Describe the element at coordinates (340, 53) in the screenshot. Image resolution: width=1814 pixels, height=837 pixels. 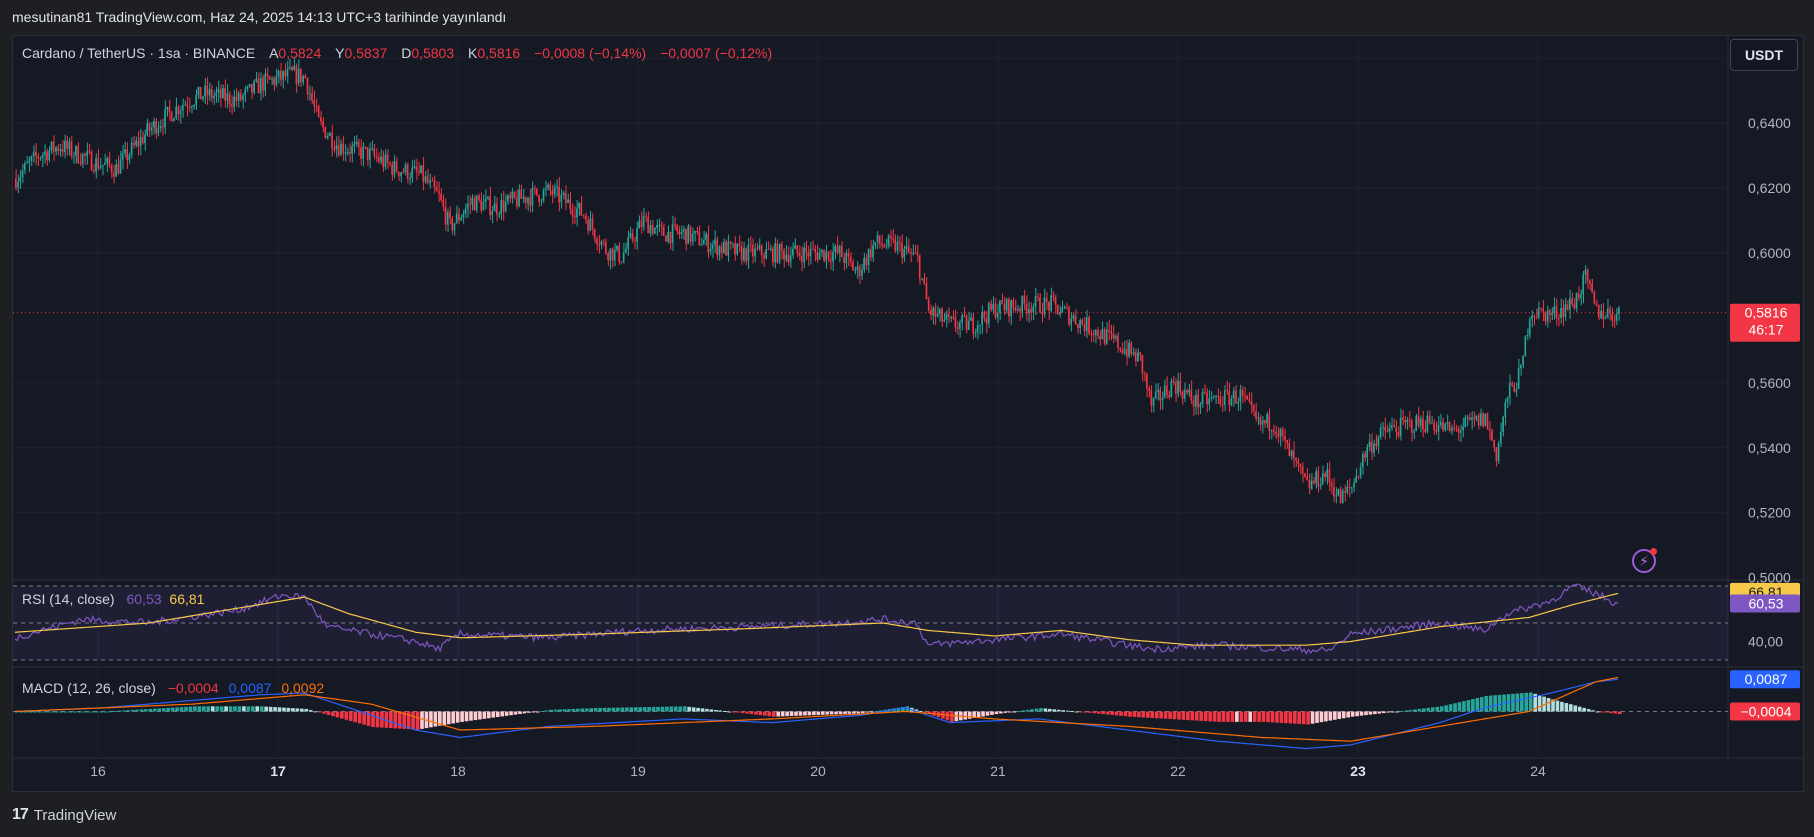
I see `high-label: Y` at that location.